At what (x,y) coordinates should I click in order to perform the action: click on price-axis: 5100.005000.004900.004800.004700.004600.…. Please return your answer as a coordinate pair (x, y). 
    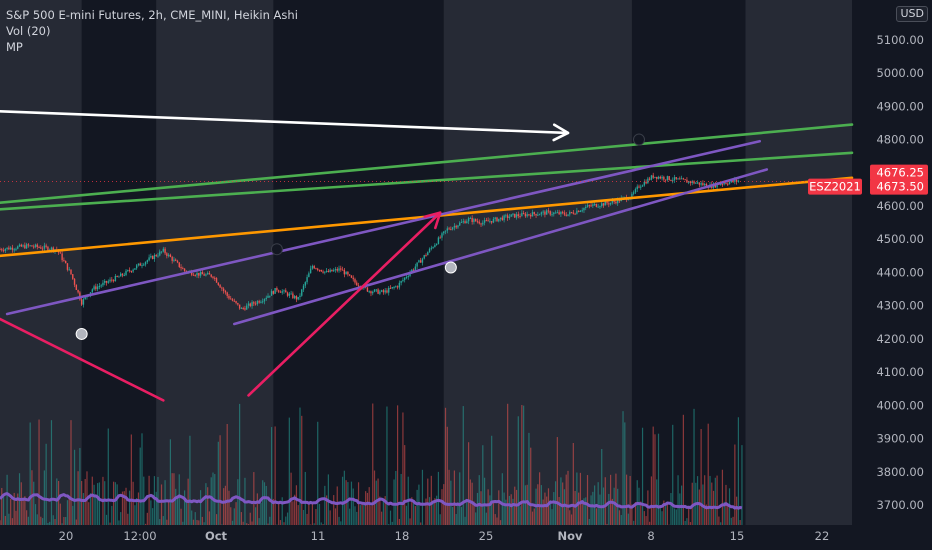
    Looking at the image, I should click on (897, 275).